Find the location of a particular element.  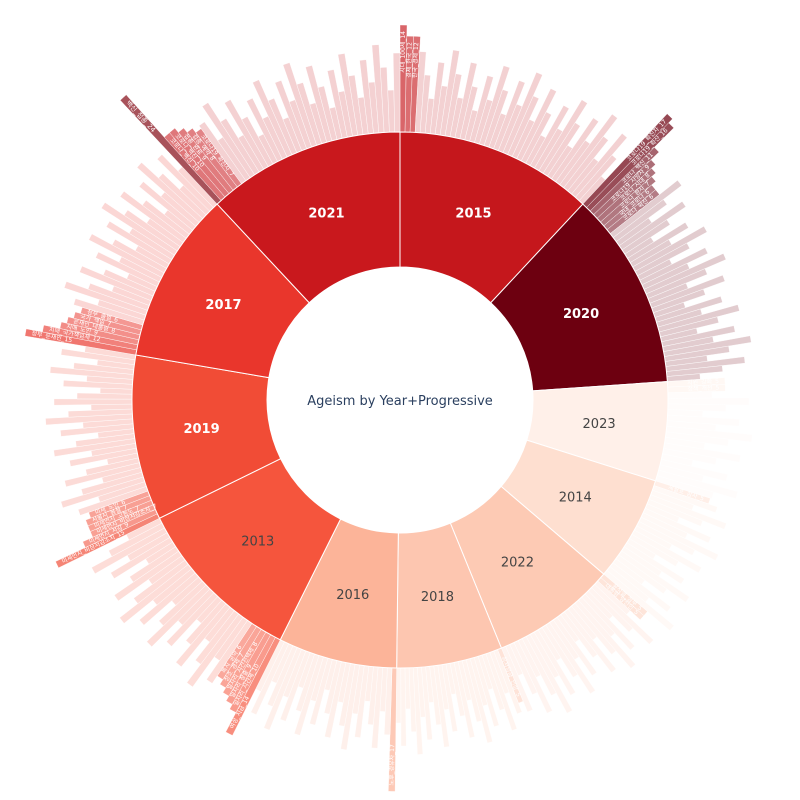

year-label-2015: 2015 is located at coordinates (473, 213).